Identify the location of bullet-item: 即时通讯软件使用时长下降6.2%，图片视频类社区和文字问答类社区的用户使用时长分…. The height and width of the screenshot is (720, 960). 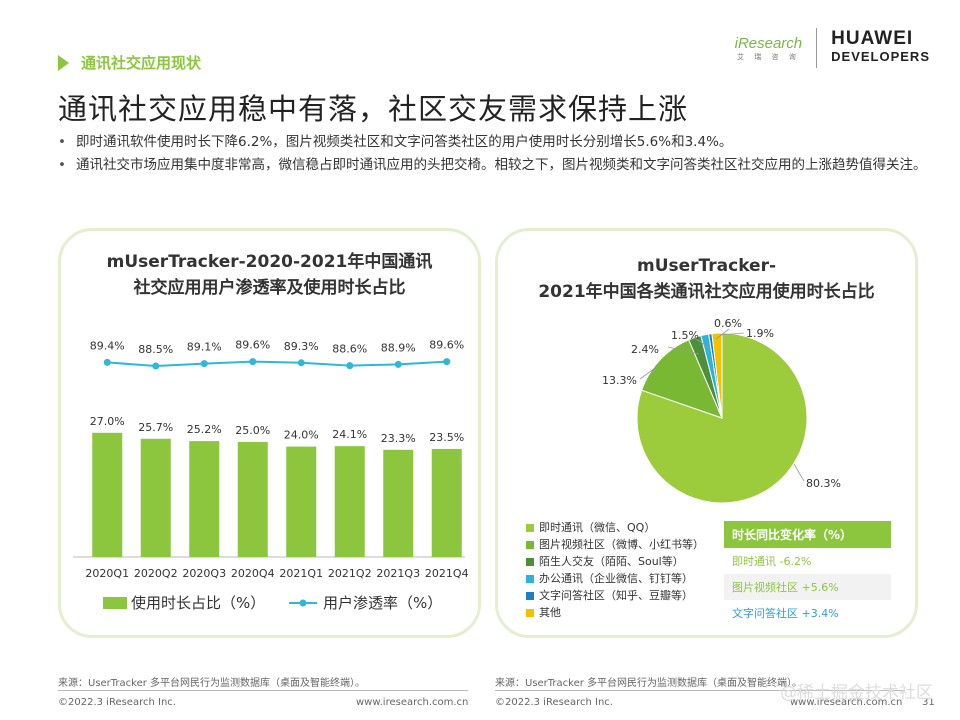
(498, 142).